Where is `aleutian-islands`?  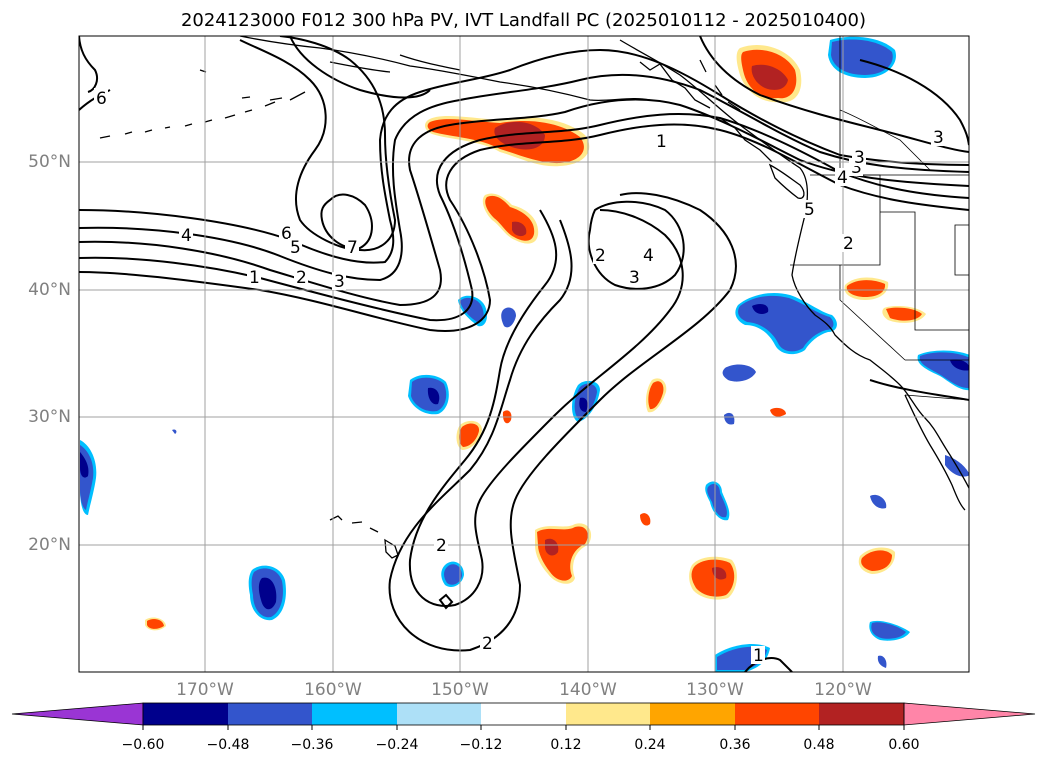 aleutian-islands is located at coordinates (202, 115).